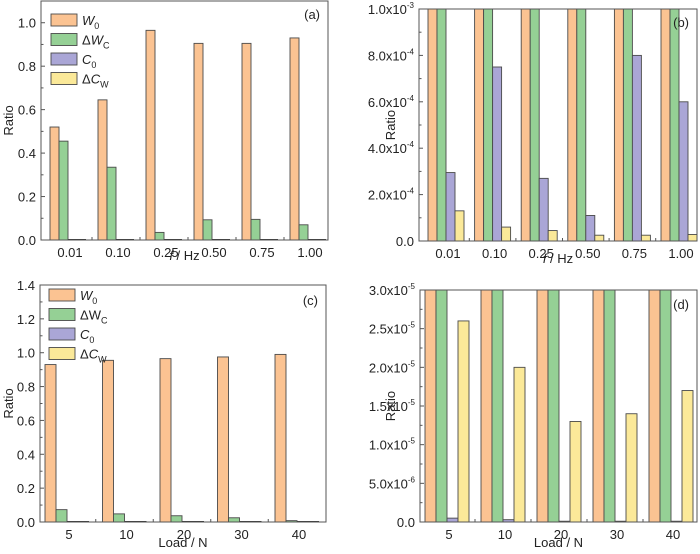  What do you see at coordinates (312, 14) in the screenshot?
I see `panel-label: (a)` at bounding box center [312, 14].